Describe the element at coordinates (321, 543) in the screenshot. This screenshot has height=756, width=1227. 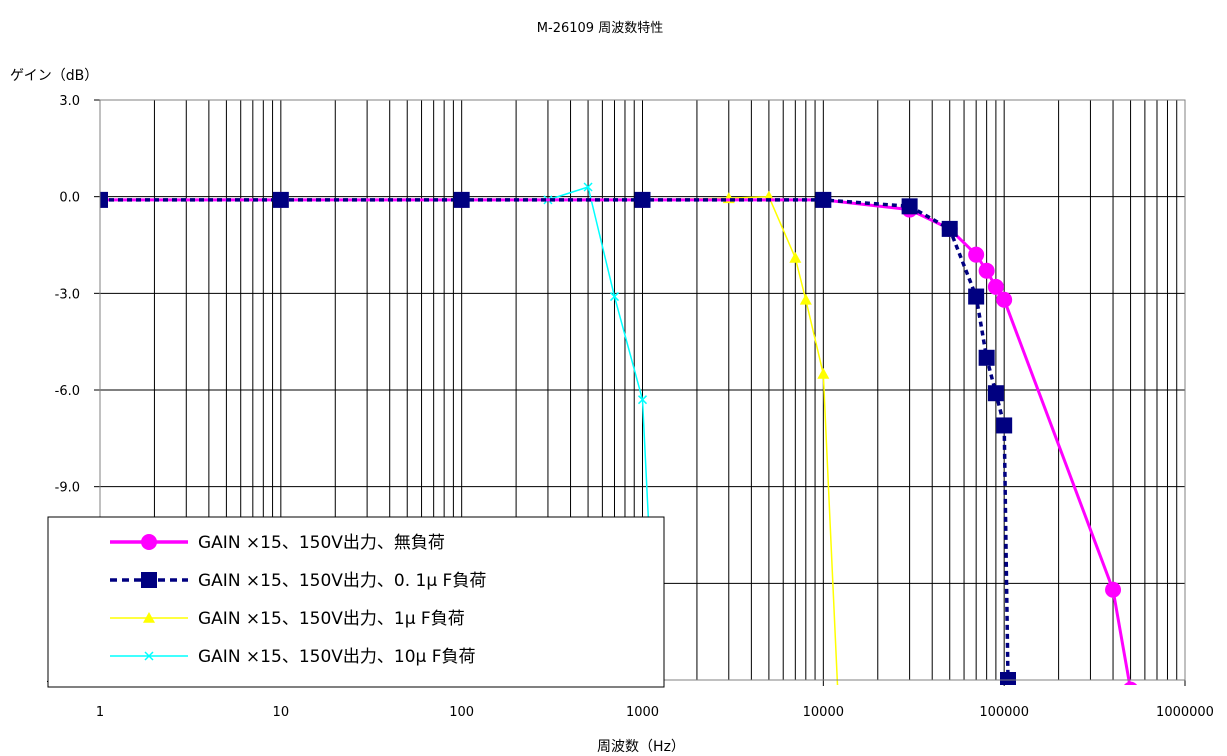
I see `legend-label: GAIN ×15、150V出力、無負荷` at that location.